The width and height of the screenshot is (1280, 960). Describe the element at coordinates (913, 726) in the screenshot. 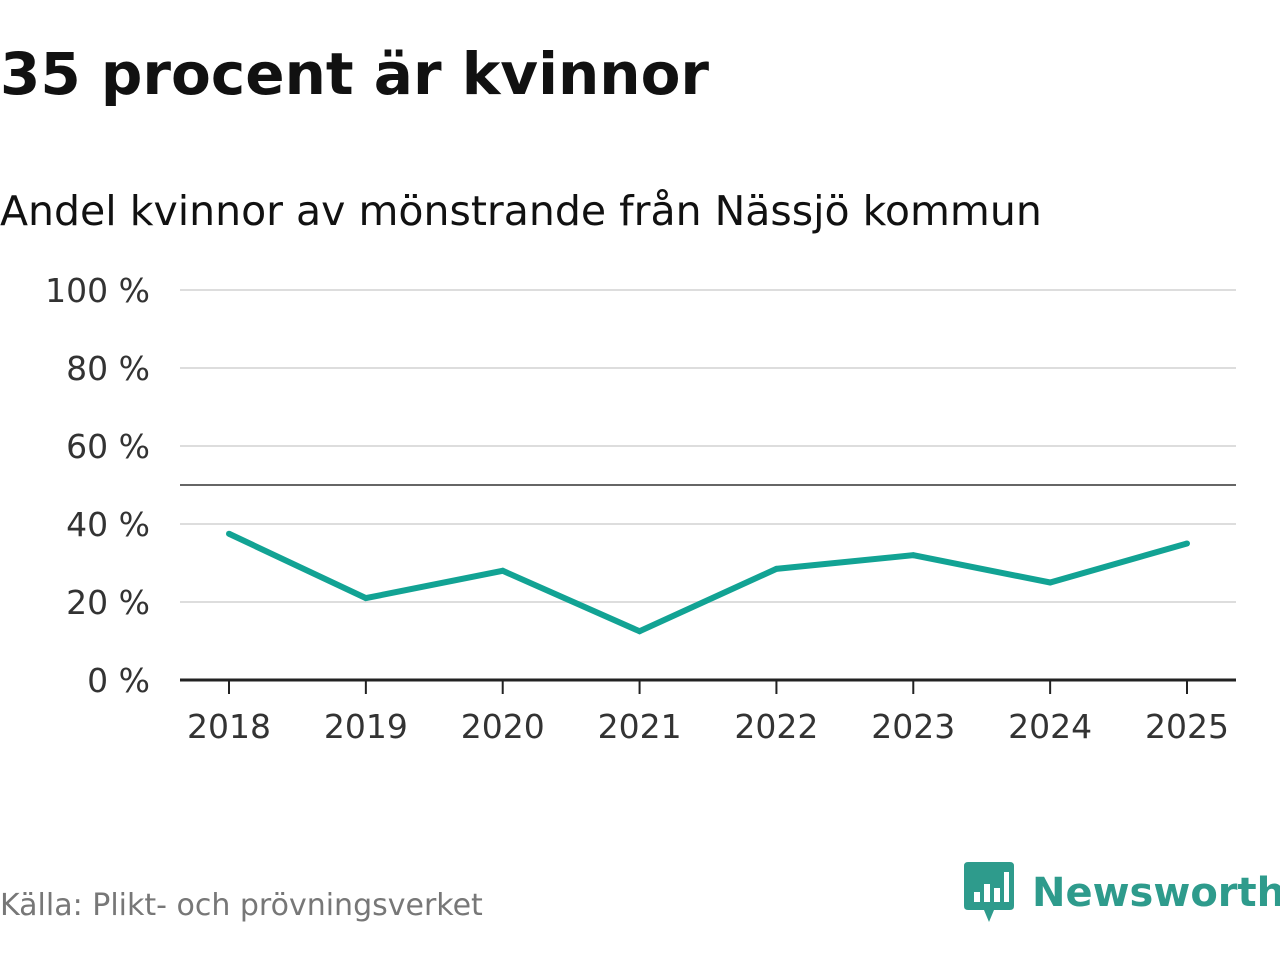

I see `x-tick-label: 2023` at that location.